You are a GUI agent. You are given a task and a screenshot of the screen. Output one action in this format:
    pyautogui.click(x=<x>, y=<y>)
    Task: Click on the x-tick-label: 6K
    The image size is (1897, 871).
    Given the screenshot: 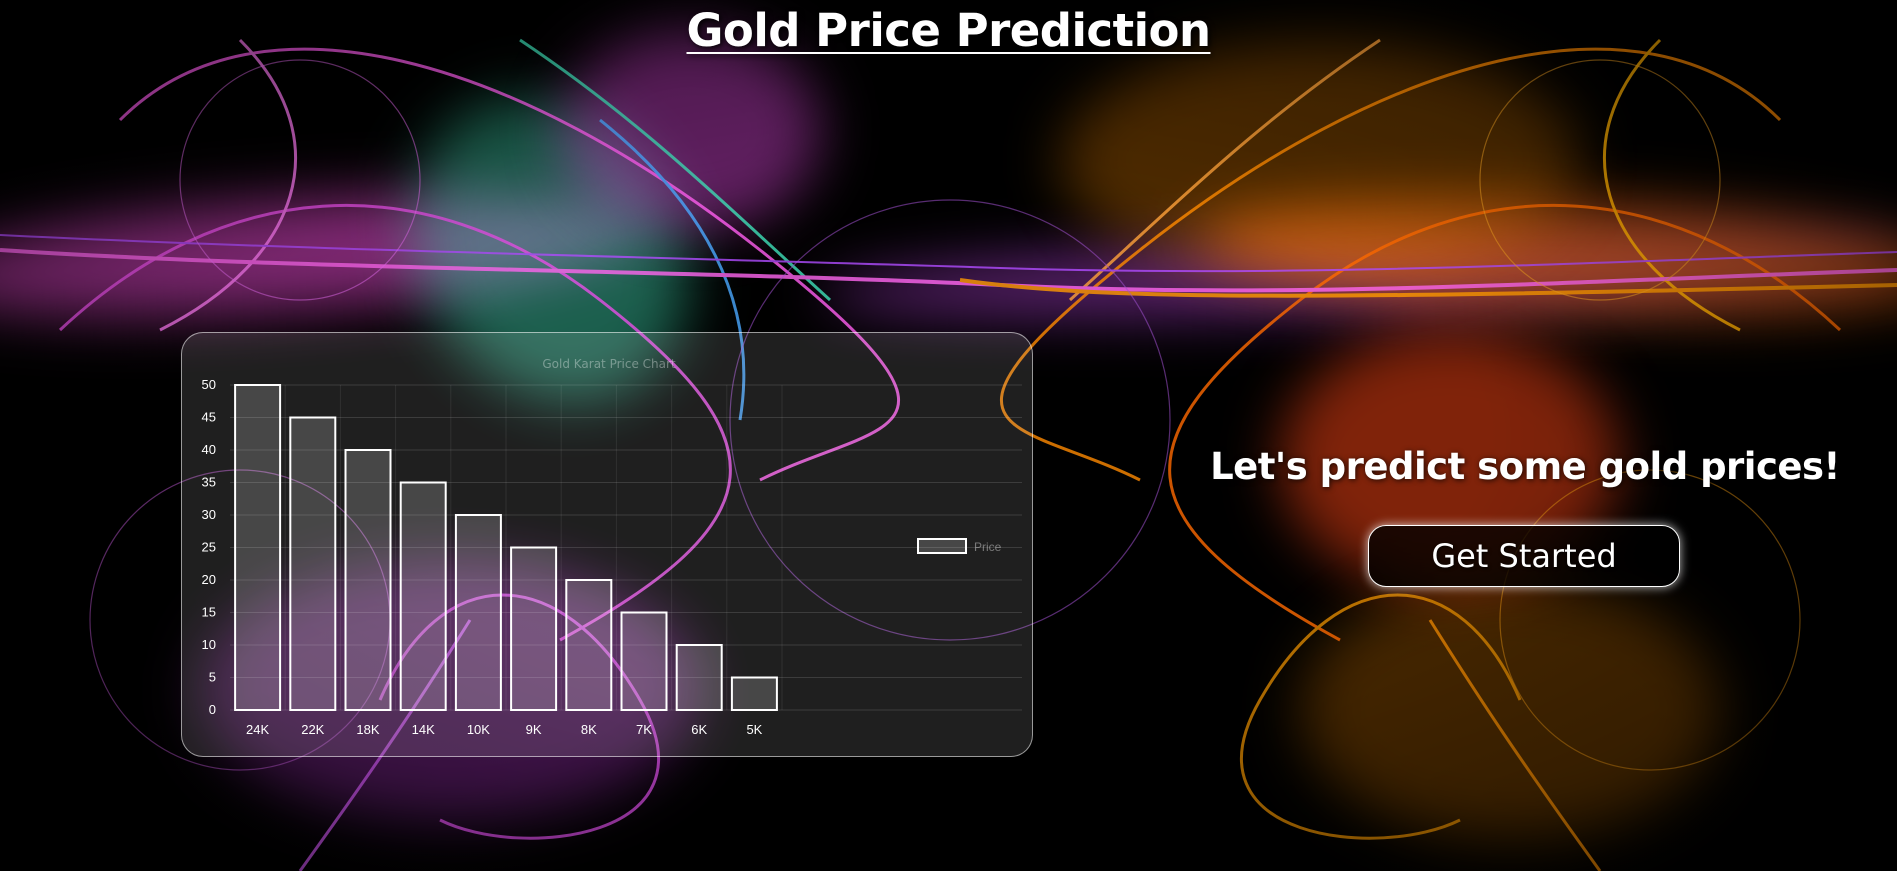 What is the action you would take?
    pyautogui.click(x=699, y=729)
    